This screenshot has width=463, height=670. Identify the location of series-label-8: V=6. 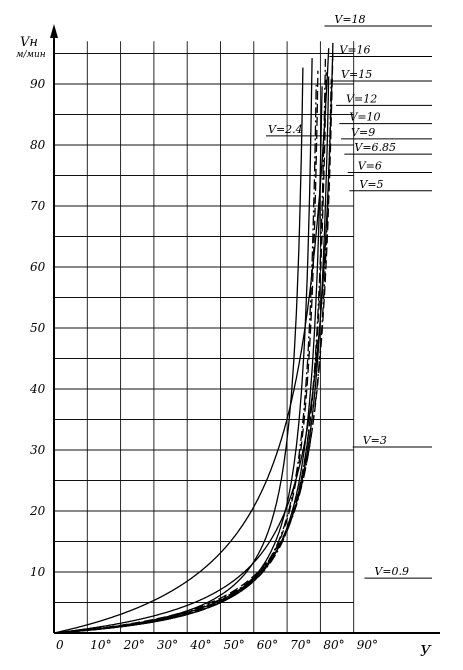
(370, 165).